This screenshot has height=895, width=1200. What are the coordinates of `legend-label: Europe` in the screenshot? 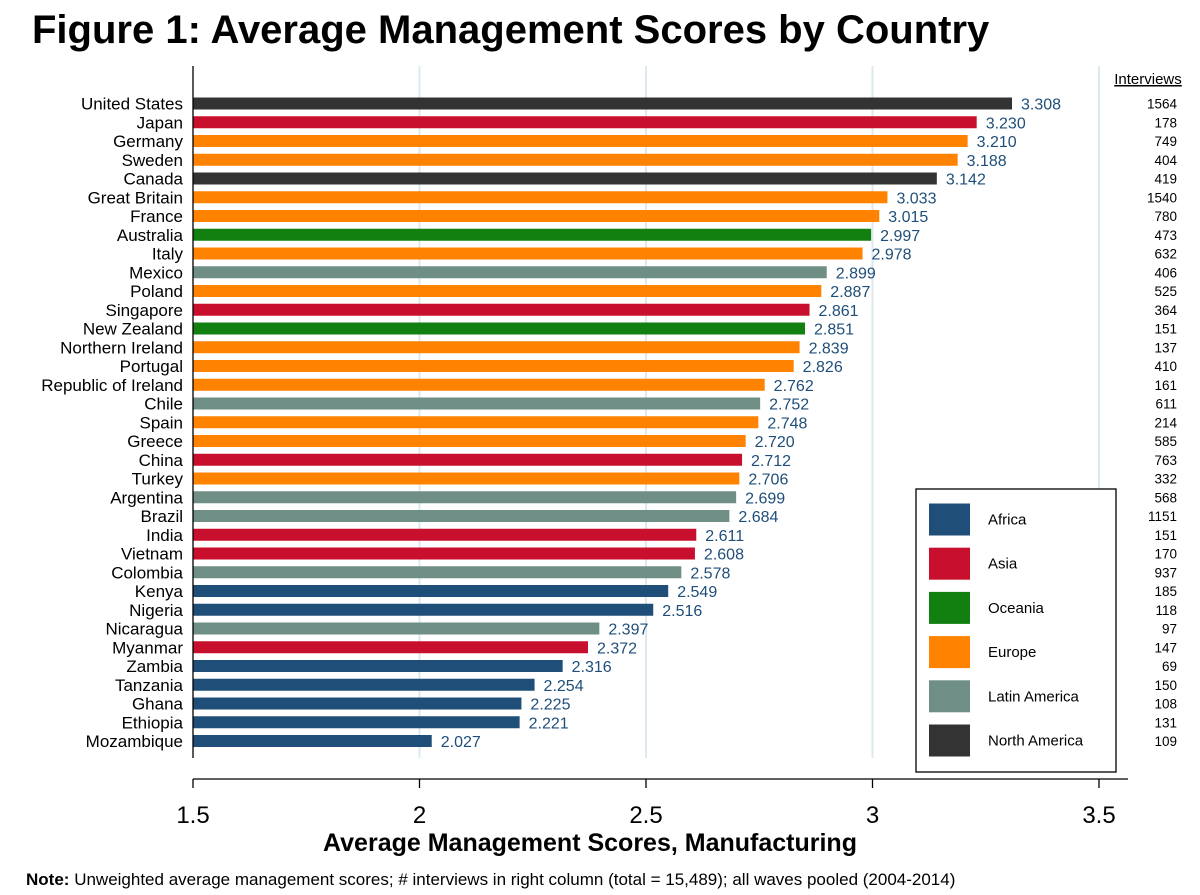 It's located at (1012, 652).